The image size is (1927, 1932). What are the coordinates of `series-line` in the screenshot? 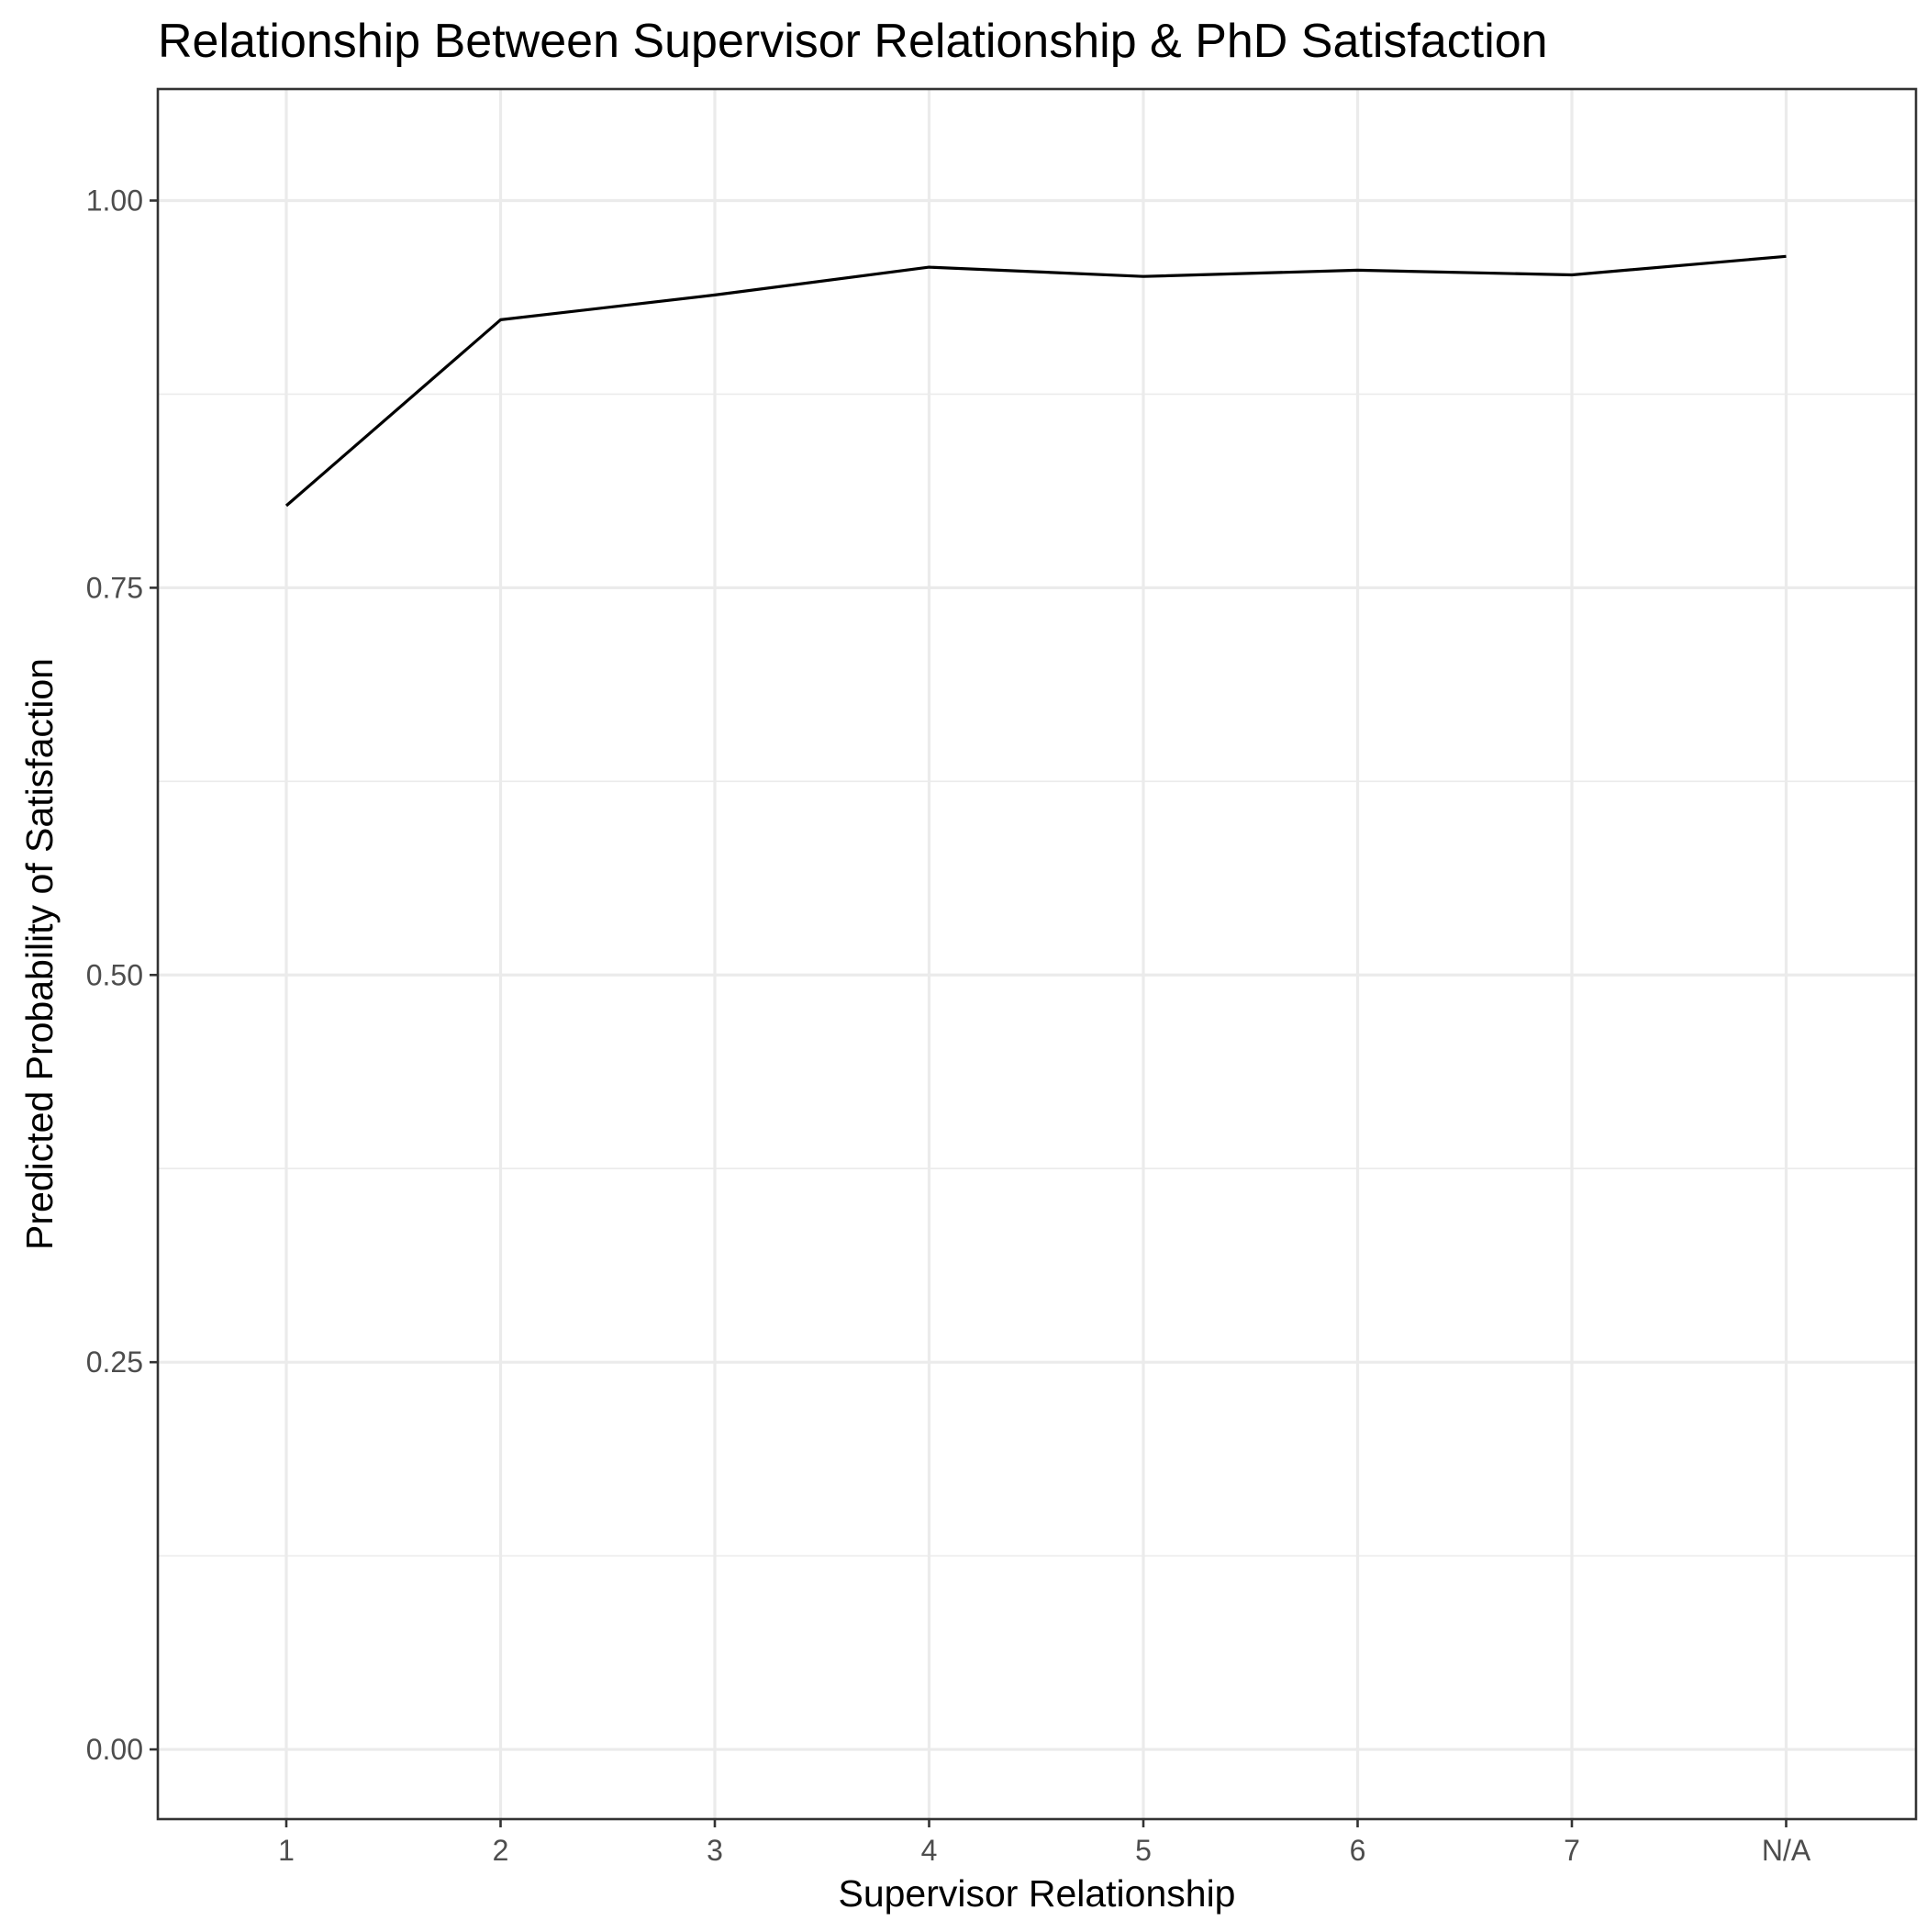 It's located at (1035, 381).